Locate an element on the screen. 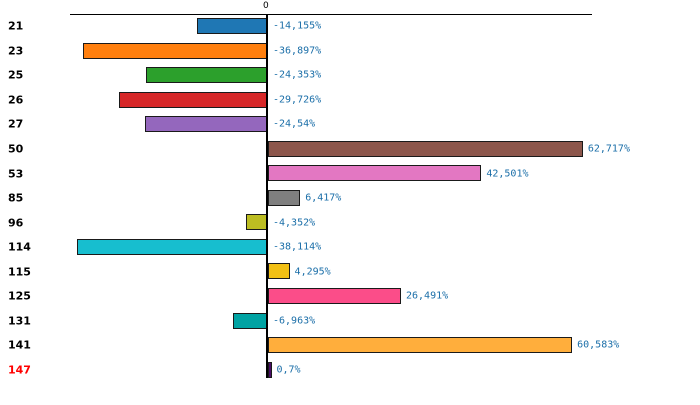  category-label: 131 is located at coordinates (19, 321).